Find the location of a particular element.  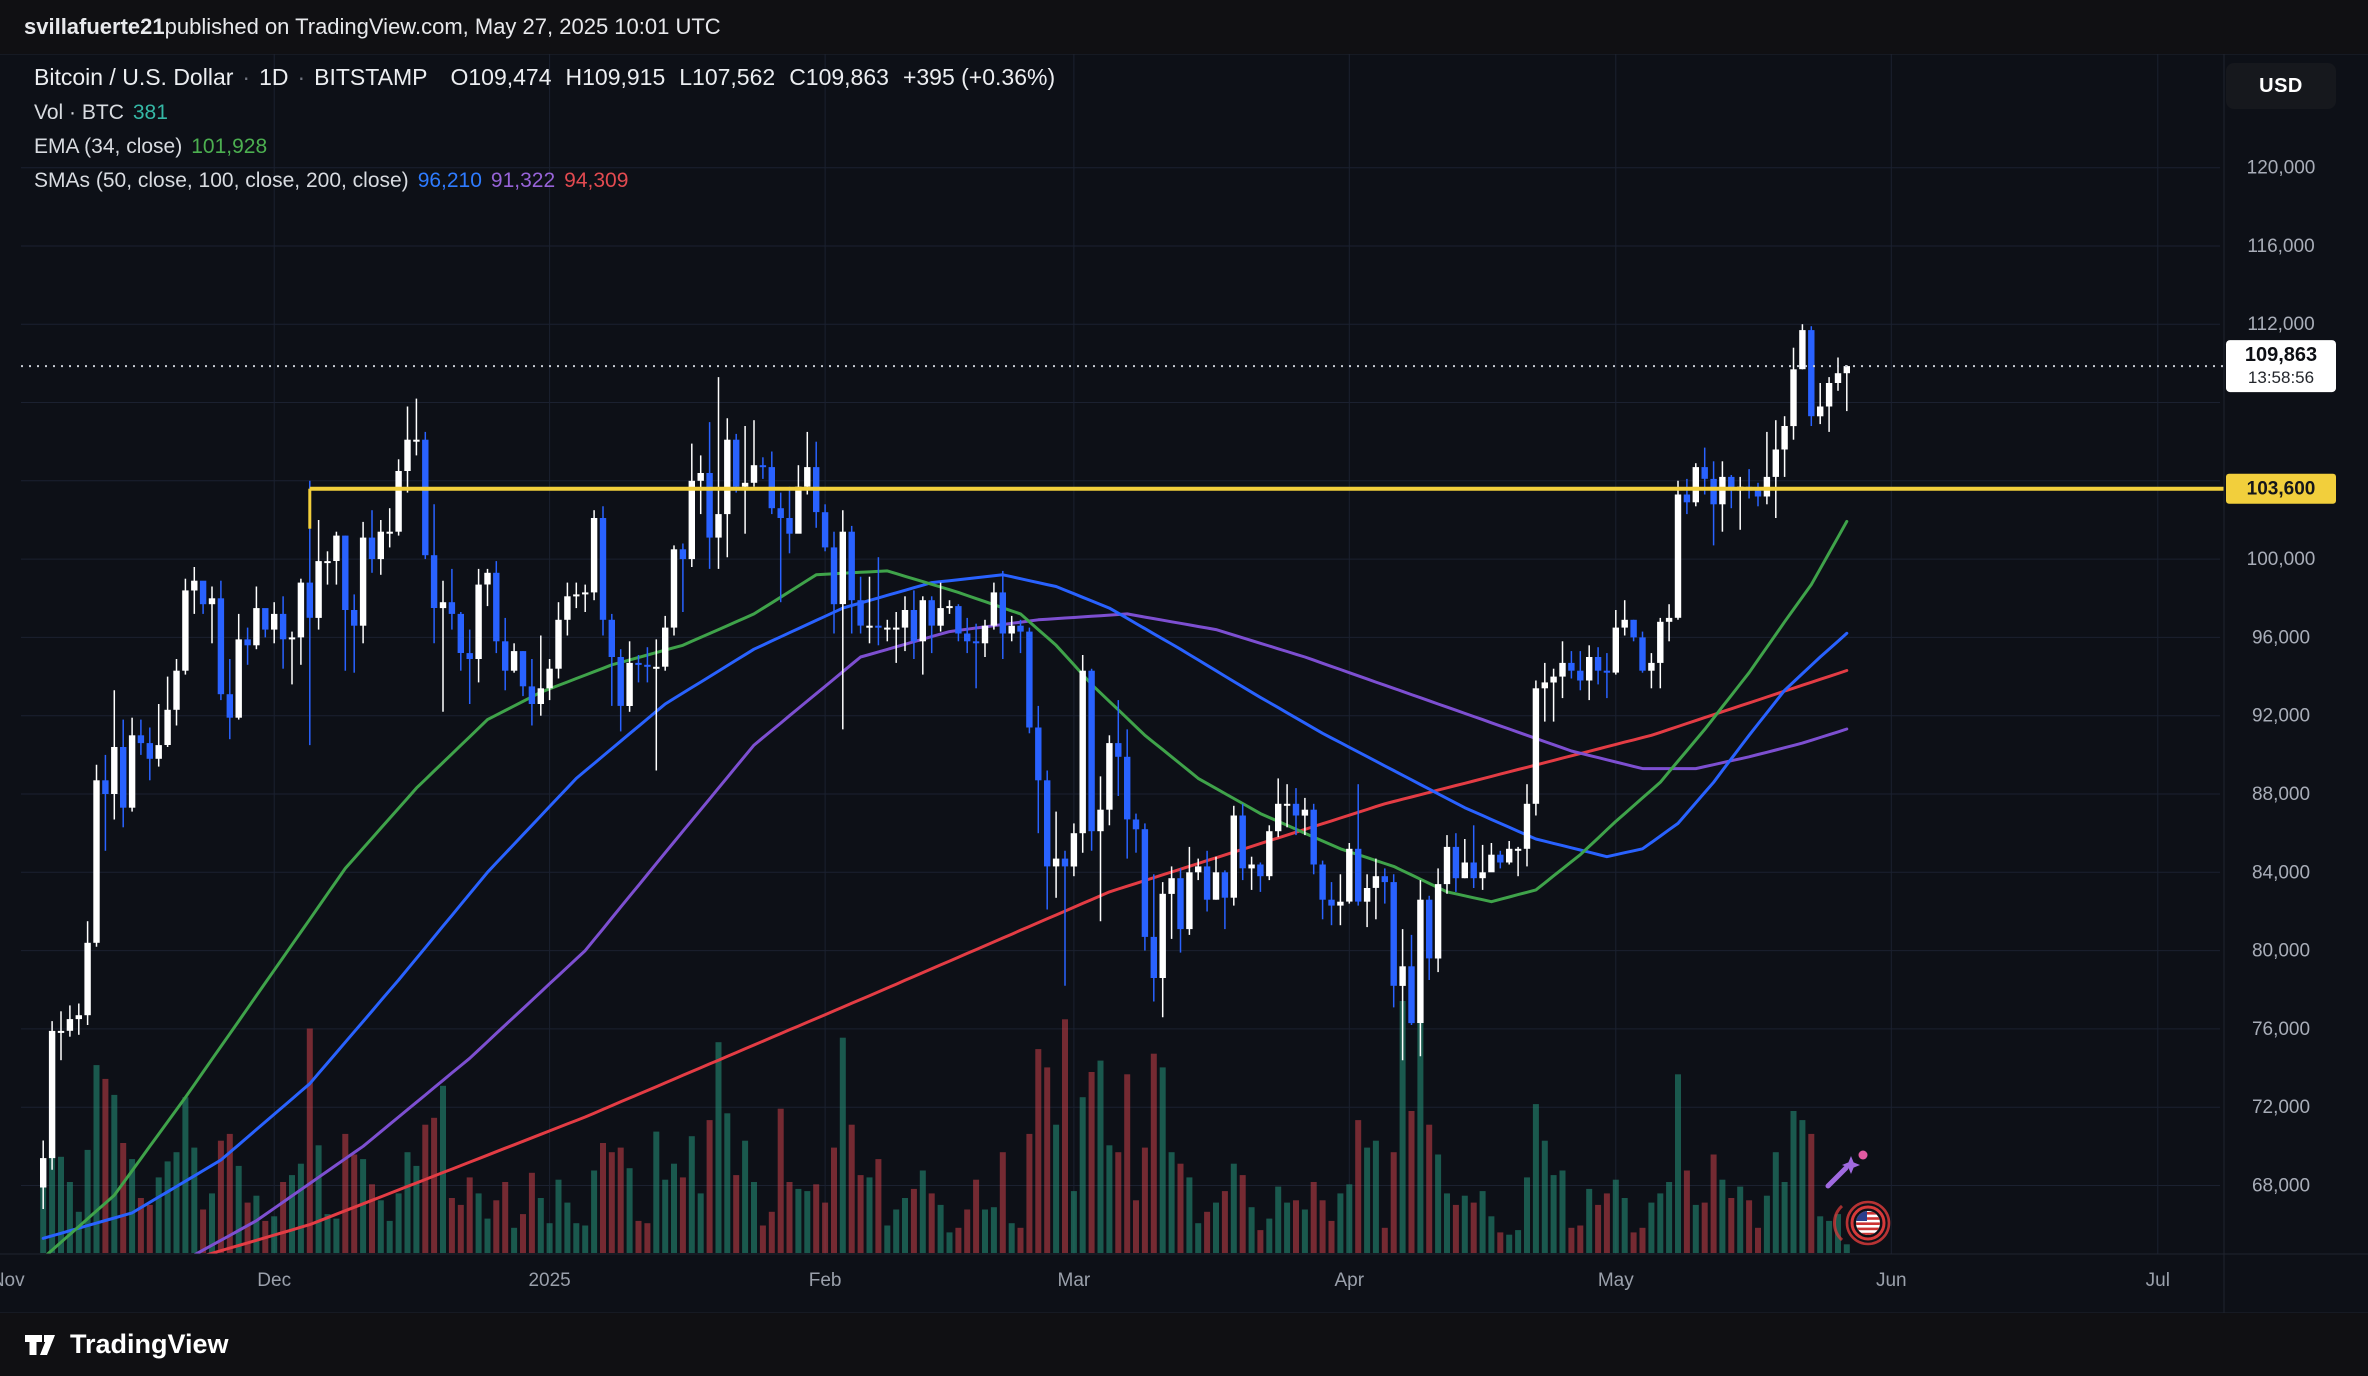

horizontal-ray-level is located at coordinates (1266, 507).